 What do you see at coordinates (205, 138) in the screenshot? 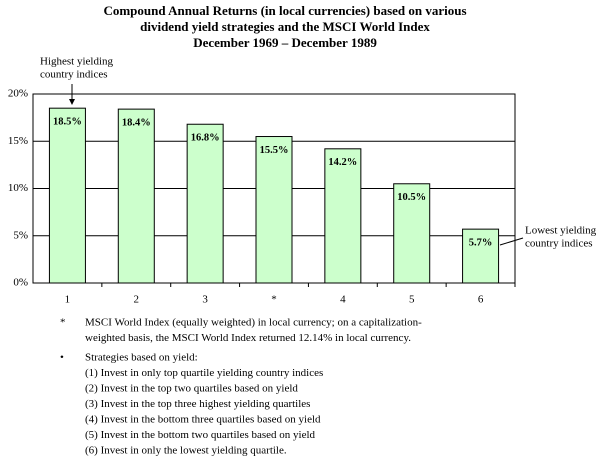
I see `value-label: 16.8%` at bounding box center [205, 138].